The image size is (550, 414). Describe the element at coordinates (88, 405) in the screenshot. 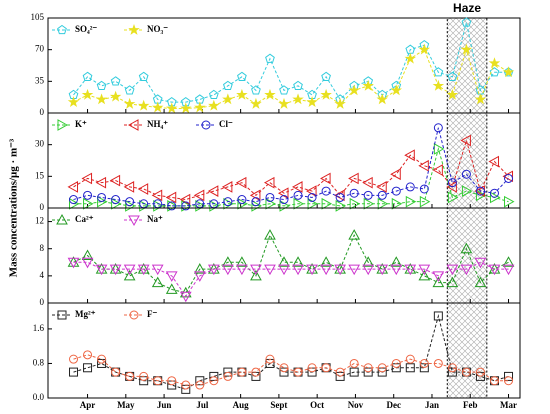

I see `x-tick-label: Apr` at that location.